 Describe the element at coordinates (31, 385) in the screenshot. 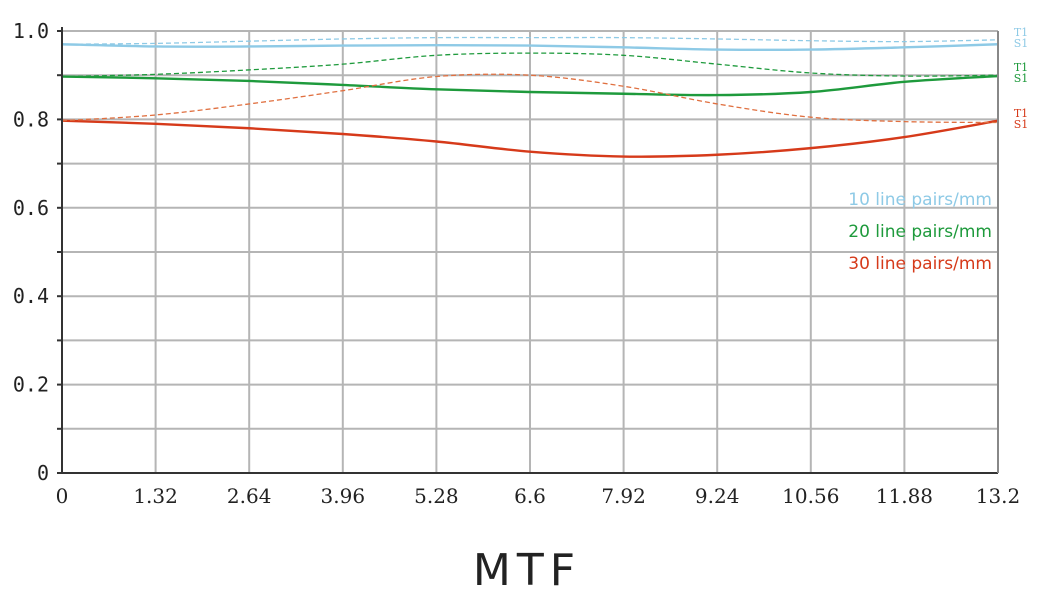

I see `y-tick-label: 0.2` at that location.